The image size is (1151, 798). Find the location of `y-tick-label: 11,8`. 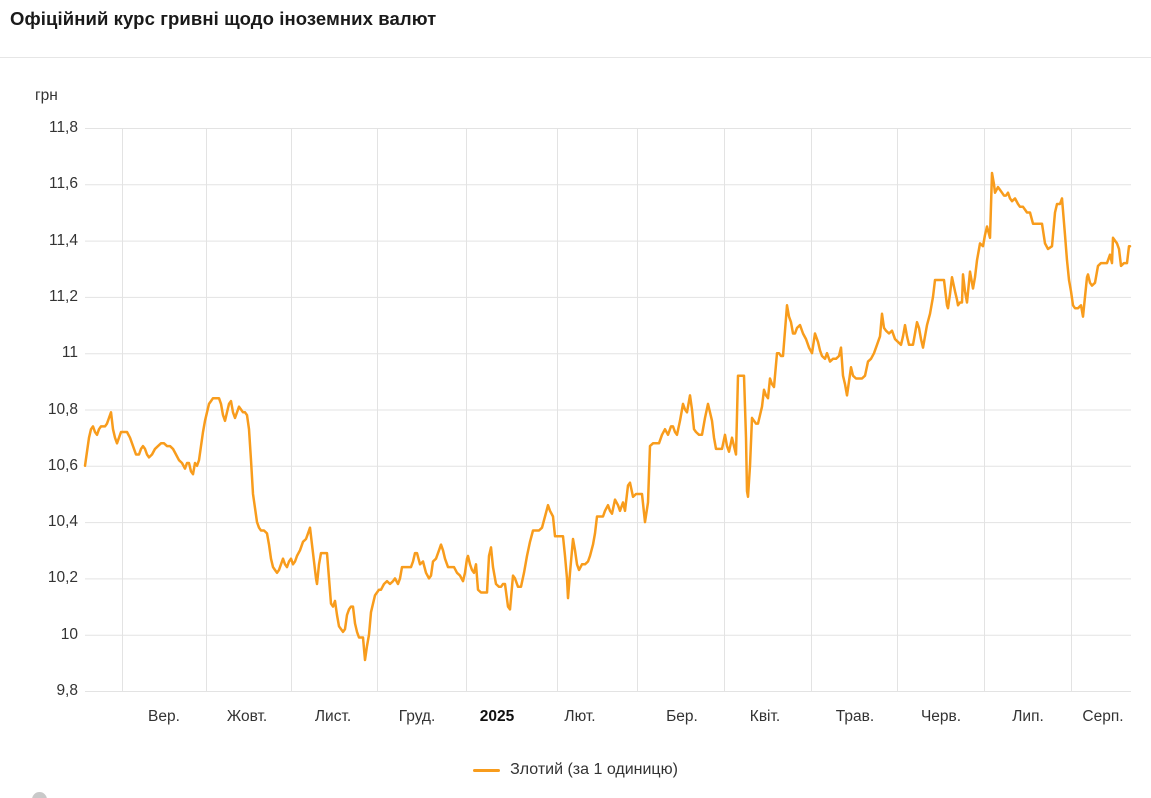

y-tick-label: 11,8 is located at coordinates (63, 127).